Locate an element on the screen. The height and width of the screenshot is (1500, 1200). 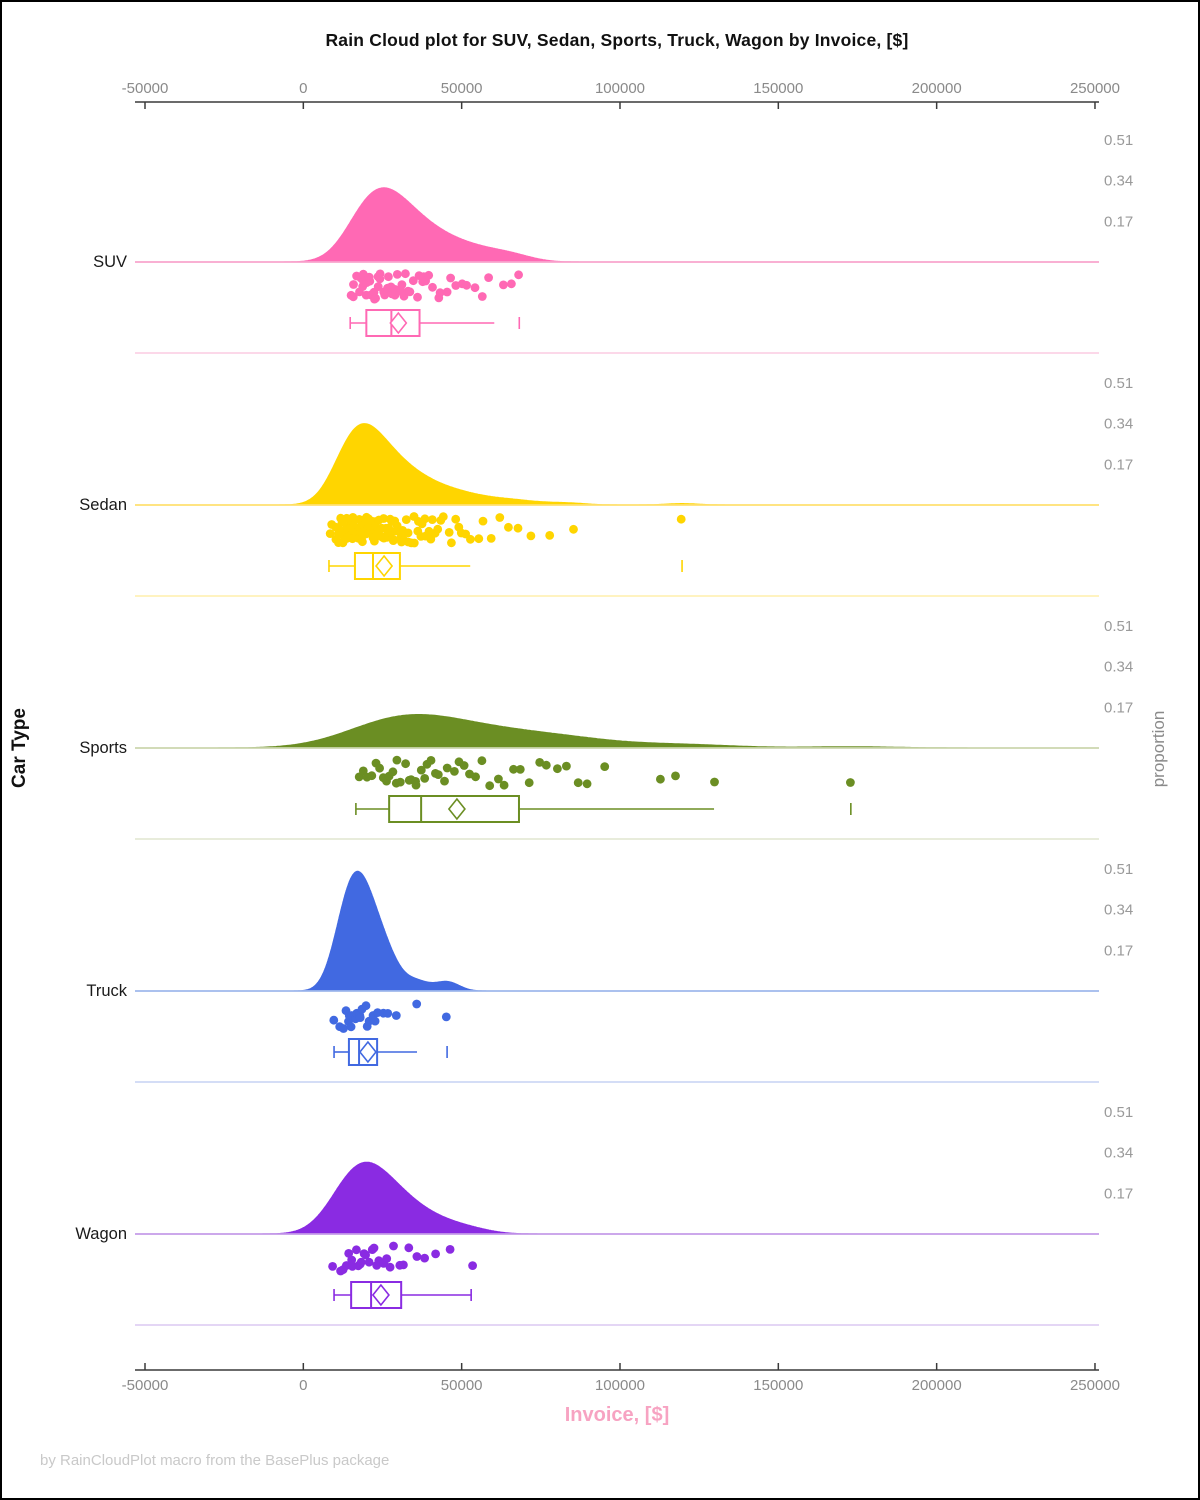
proportion-tick-label-truck: 0.17 is located at coordinates (1118, 950).